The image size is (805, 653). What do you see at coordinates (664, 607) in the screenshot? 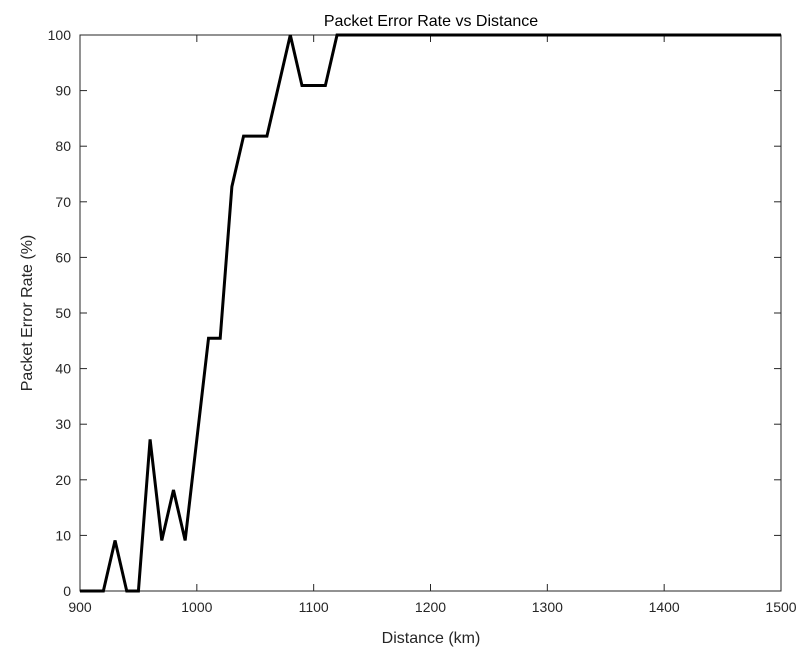
I see `x-tick-label: 1400` at bounding box center [664, 607].